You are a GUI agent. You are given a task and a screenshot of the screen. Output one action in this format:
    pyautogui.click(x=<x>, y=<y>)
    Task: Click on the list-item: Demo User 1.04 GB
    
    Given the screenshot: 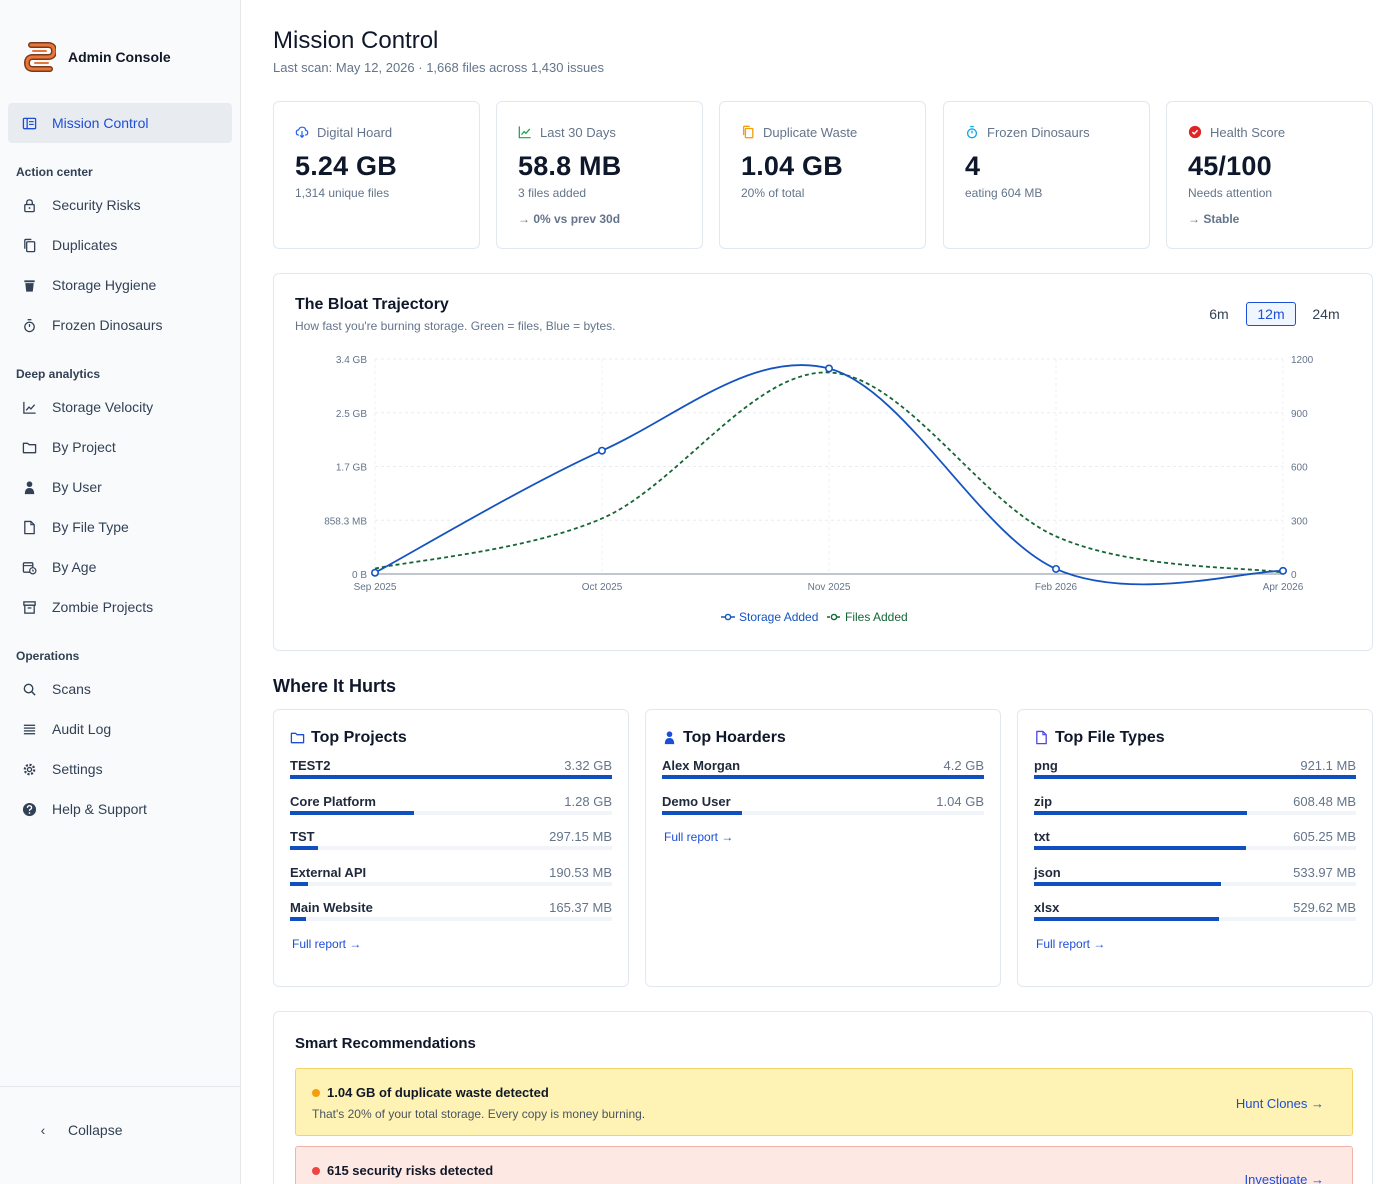 What is the action you would take?
    pyautogui.click(x=823, y=809)
    